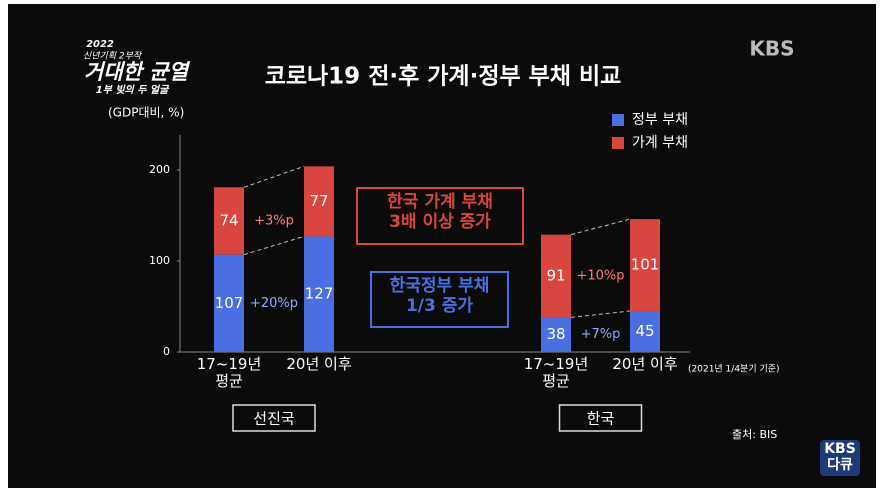 Image resolution: width=884 pixels, height=500 pixels. I want to click on source: 출처: BIS, so click(754, 434).